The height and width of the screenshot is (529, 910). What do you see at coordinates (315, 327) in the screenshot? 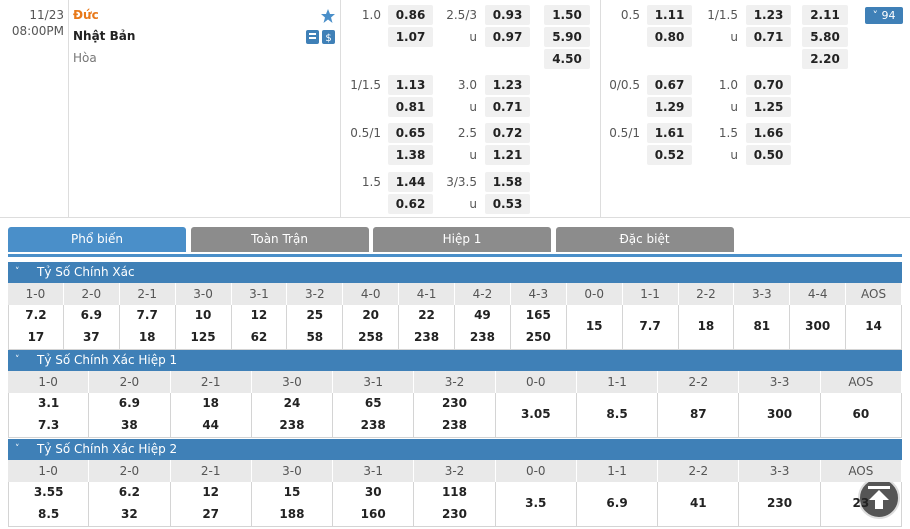
I see `score-cell: 25 58` at bounding box center [315, 327].